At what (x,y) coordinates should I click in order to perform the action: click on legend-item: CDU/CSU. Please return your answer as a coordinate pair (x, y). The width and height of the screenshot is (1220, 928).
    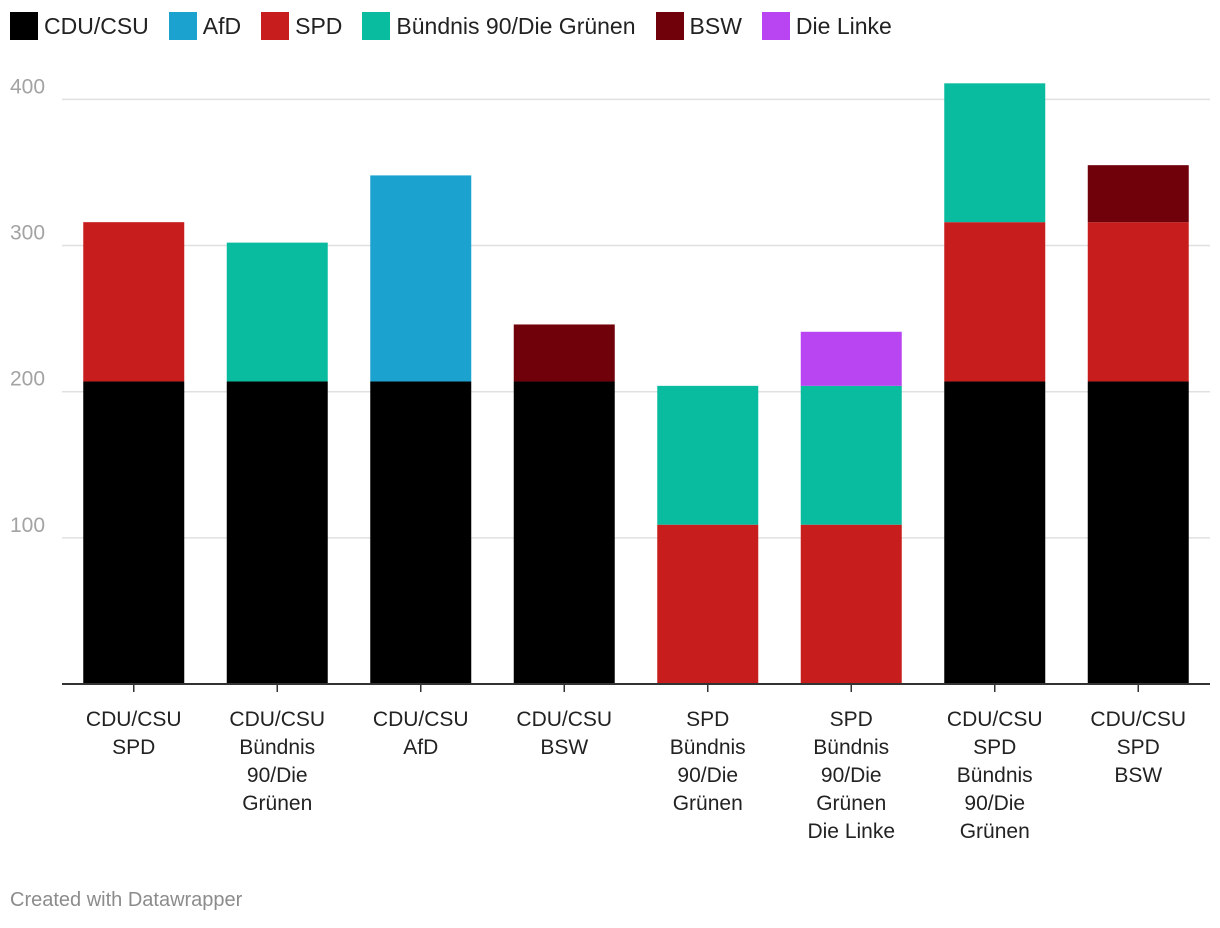
    Looking at the image, I should click on (79, 26).